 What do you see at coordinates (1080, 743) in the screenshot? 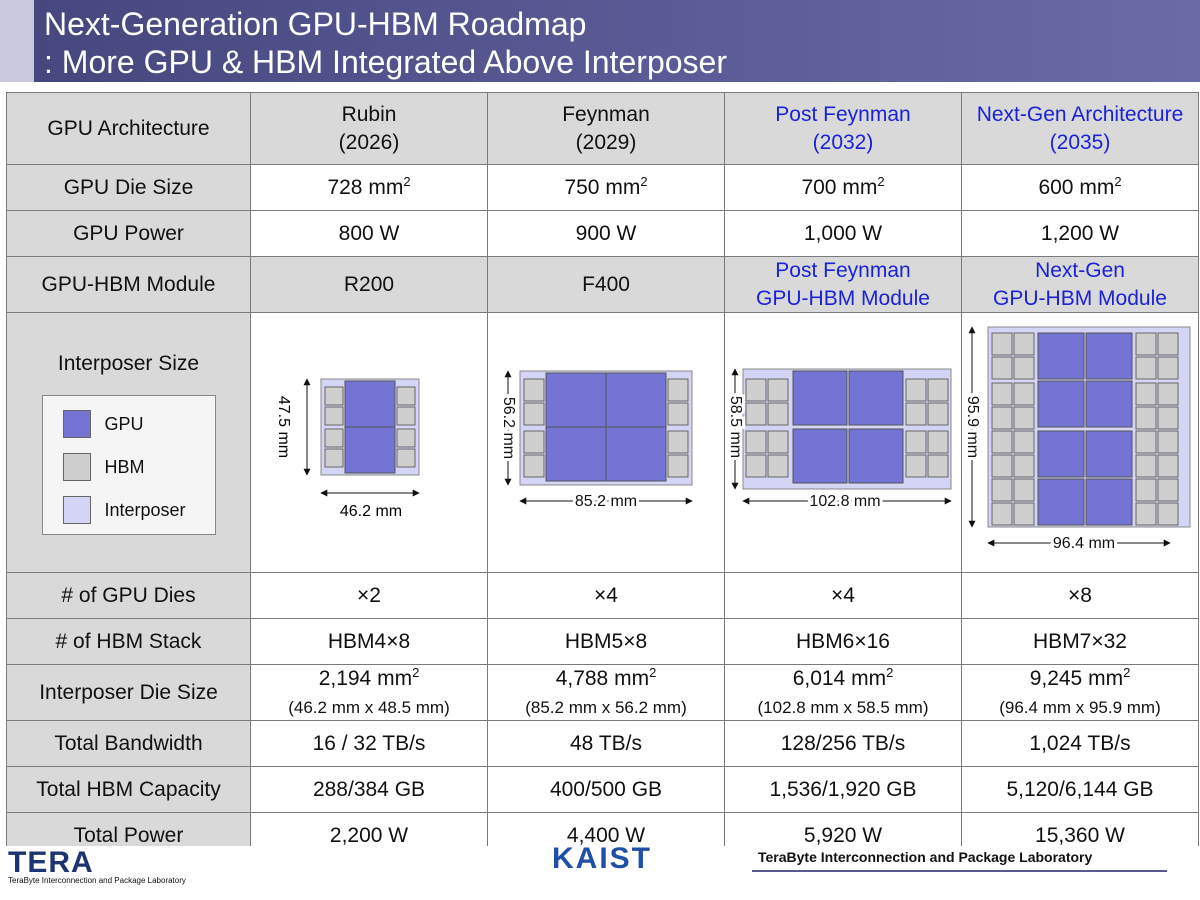
I see `cell-value: 1,024 TB/s` at bounding box center [1080, 743].